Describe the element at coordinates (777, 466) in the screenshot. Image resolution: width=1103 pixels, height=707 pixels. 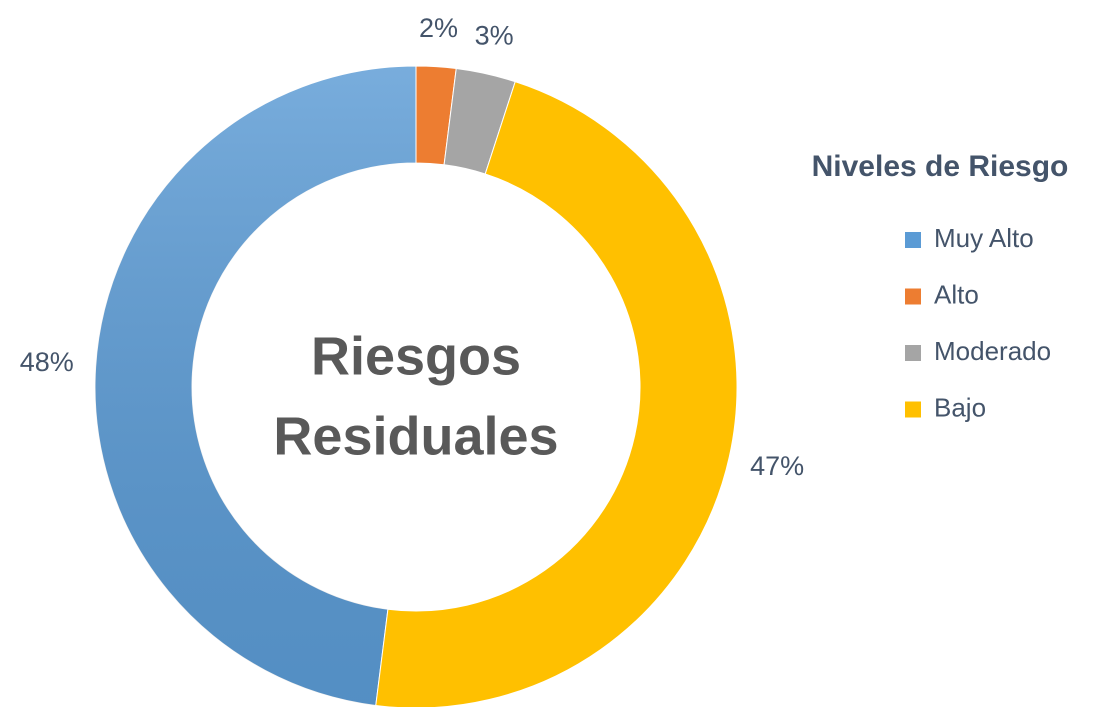
I see `data-label: 47%` at that location.